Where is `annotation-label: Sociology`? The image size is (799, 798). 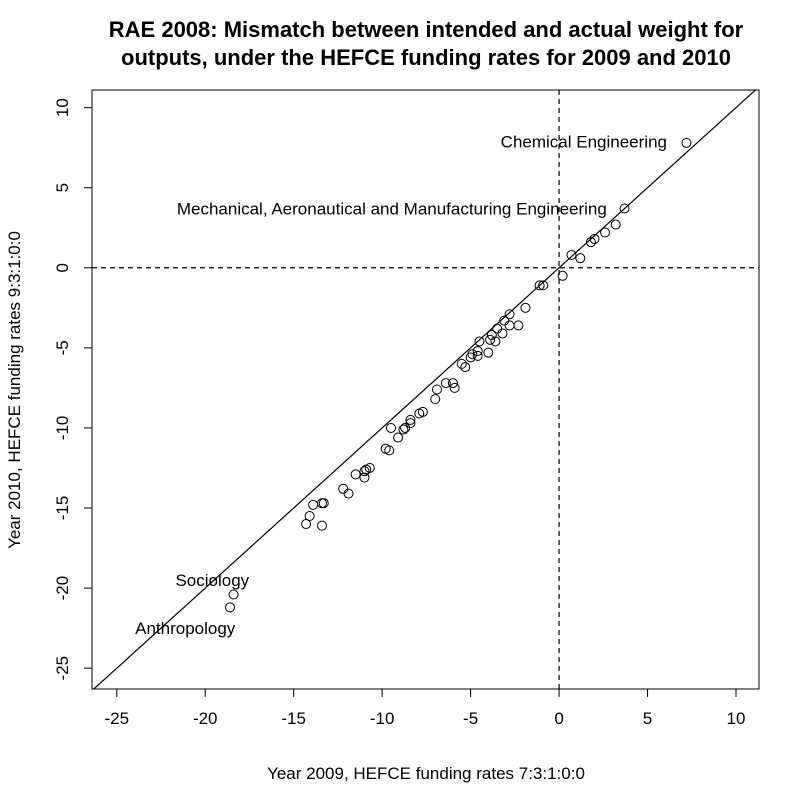
annotation-label: Sociology is located at coordinates (212, 580).